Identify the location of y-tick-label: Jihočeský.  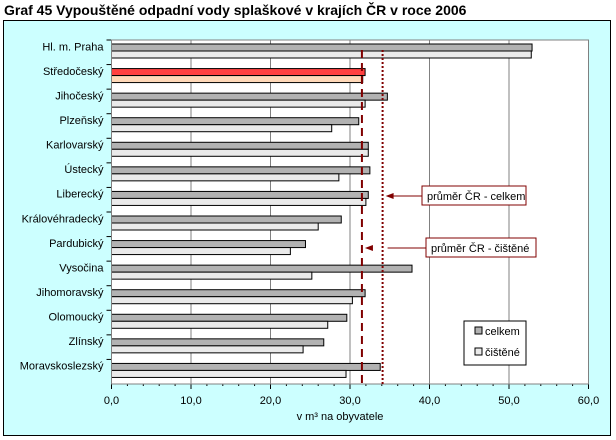
(79, 96).